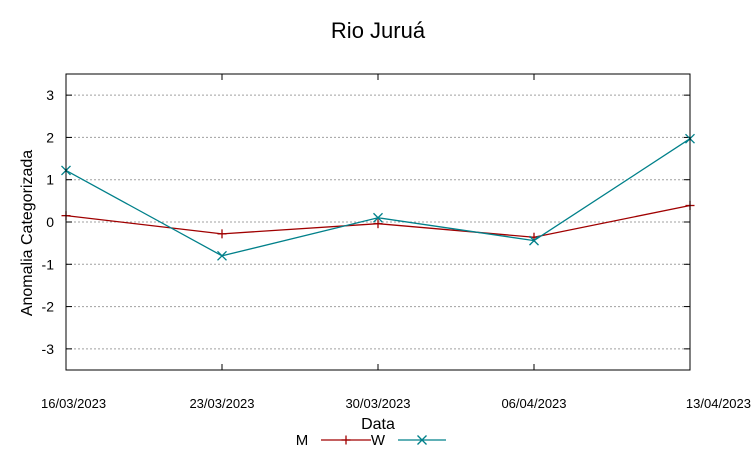  I want to click on chart-title: Rio Juruá, so click(378, 30).